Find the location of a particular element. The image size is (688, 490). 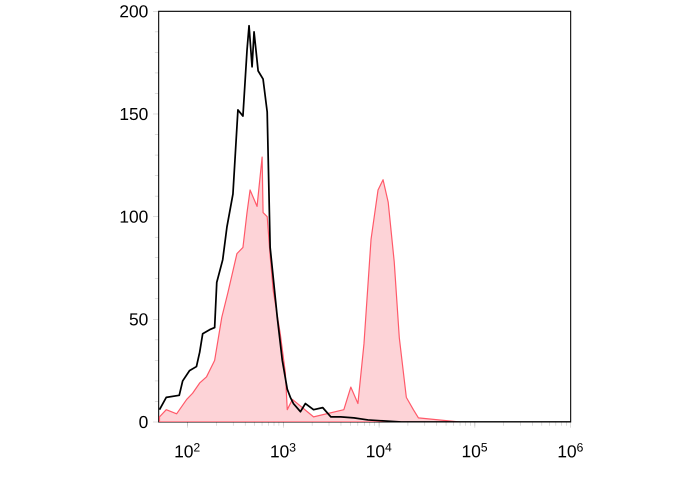

y-tick-label: 150 is located at coordinates (134, 114).